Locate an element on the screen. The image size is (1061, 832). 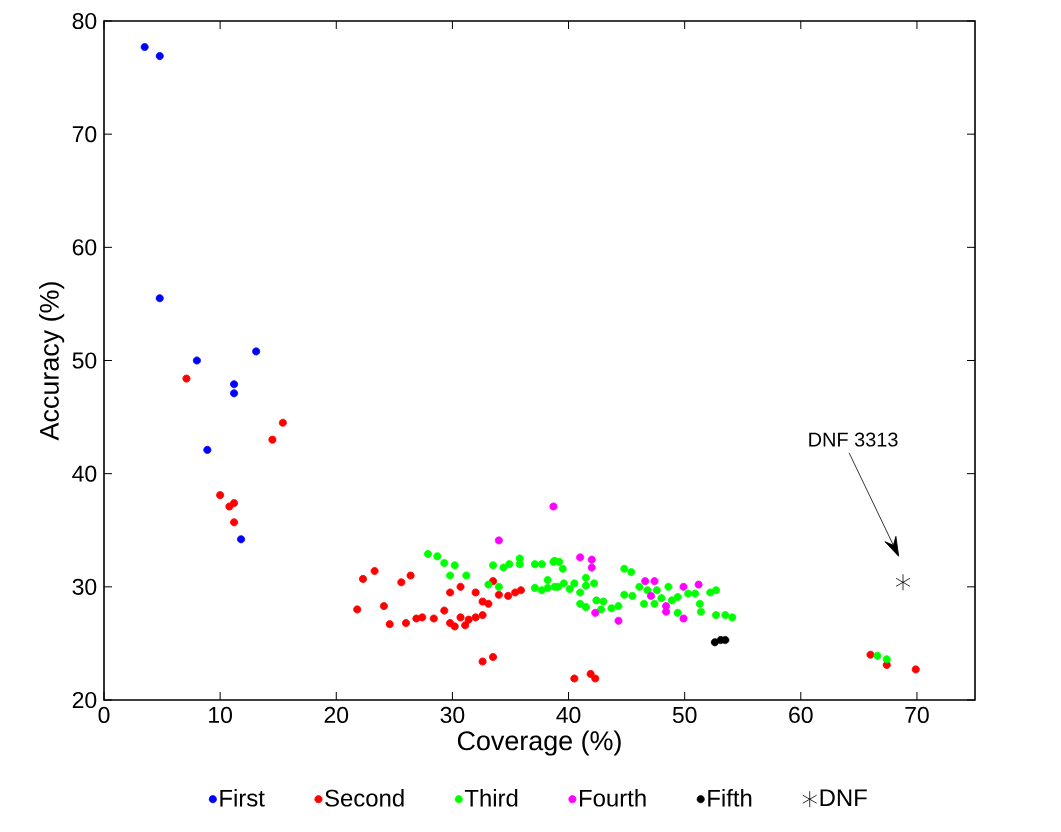
y-tick-label: 70 is located at coordinates (84, 134).